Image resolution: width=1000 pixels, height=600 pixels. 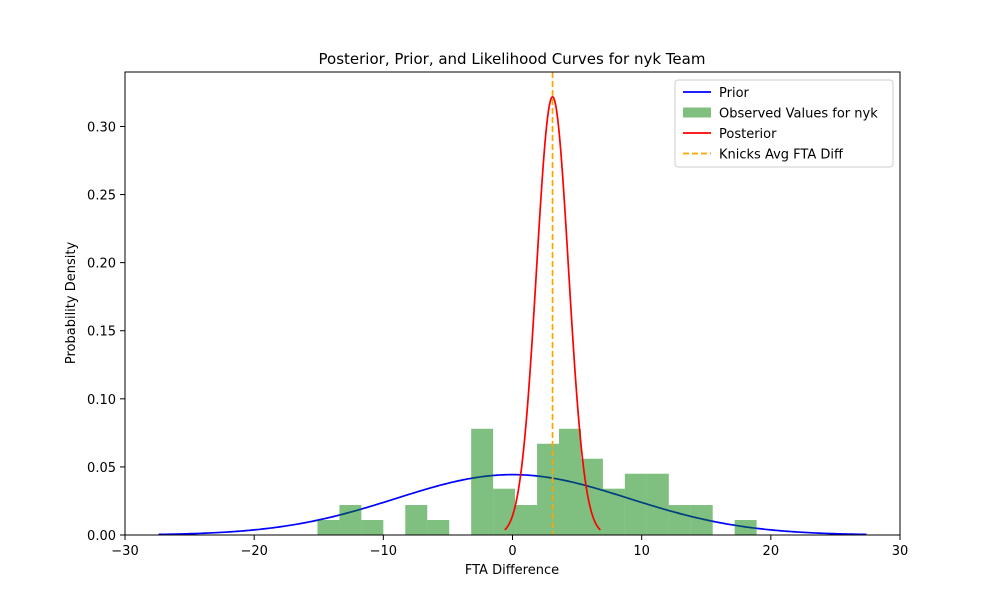 What do you see at coordinates (101, 400) in the screenshot?
I see `y-tick-label: 0.10` at bounding box center [101, 400].